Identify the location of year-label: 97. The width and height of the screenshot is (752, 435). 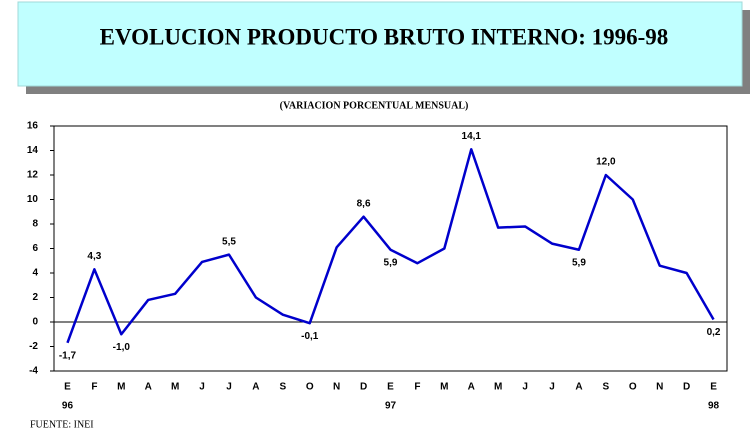
(391, 406).